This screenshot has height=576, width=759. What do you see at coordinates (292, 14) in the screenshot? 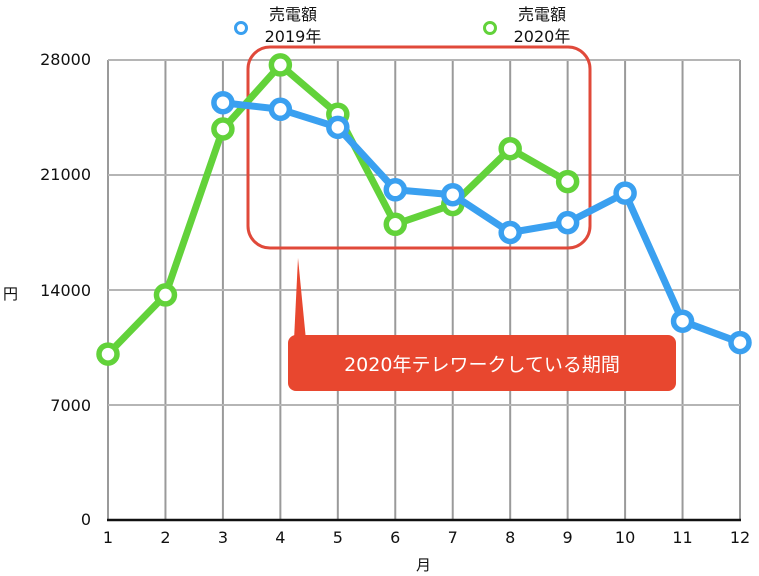
I see `legend-label-2019-line1: 売電額` at bounding box center [292, 14].